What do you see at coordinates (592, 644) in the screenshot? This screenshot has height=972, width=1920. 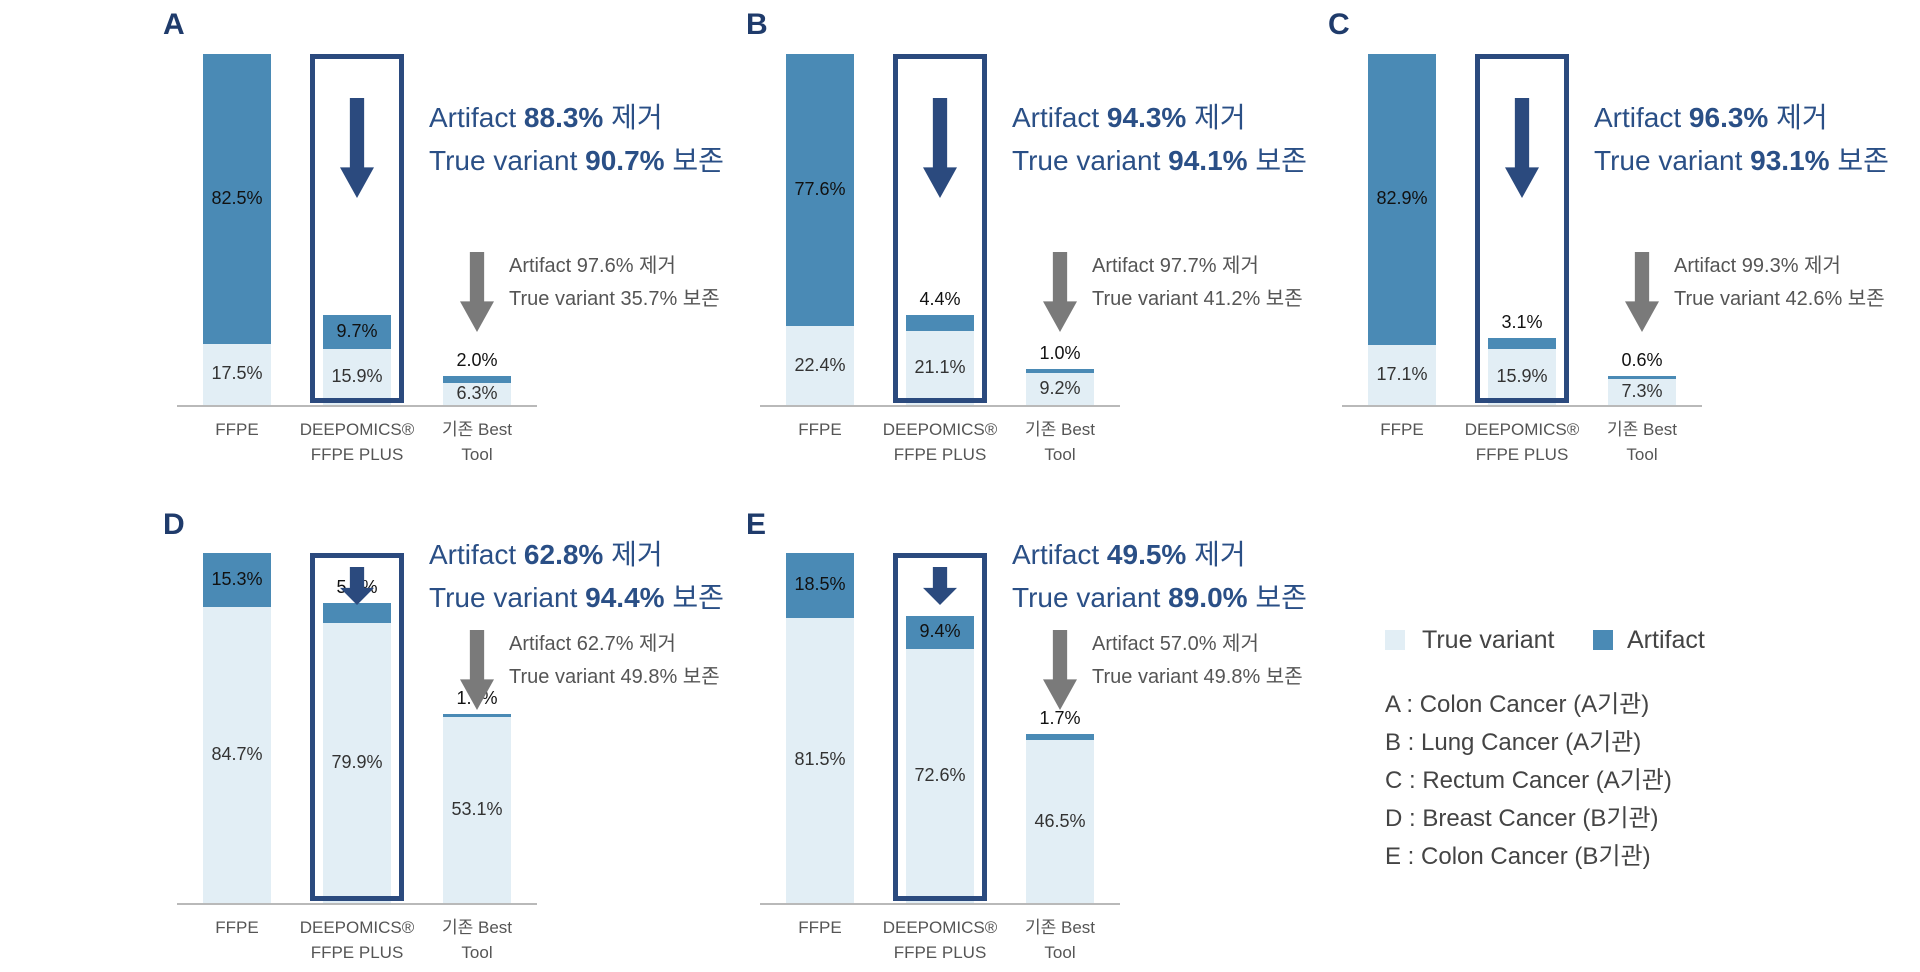 I see `best-tool-artifact-line: Artifact 62.7% 제거` at bounding box center [592, 644].